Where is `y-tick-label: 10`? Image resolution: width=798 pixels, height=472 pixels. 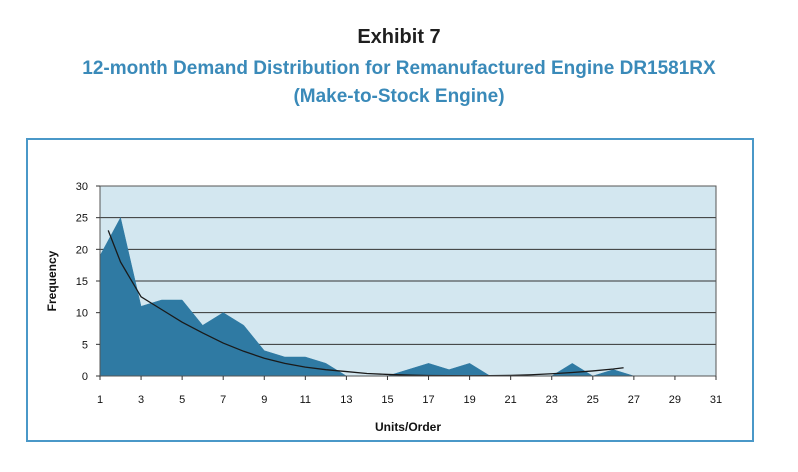 y-tick-label: 10 is located at coordinates (82, 314).